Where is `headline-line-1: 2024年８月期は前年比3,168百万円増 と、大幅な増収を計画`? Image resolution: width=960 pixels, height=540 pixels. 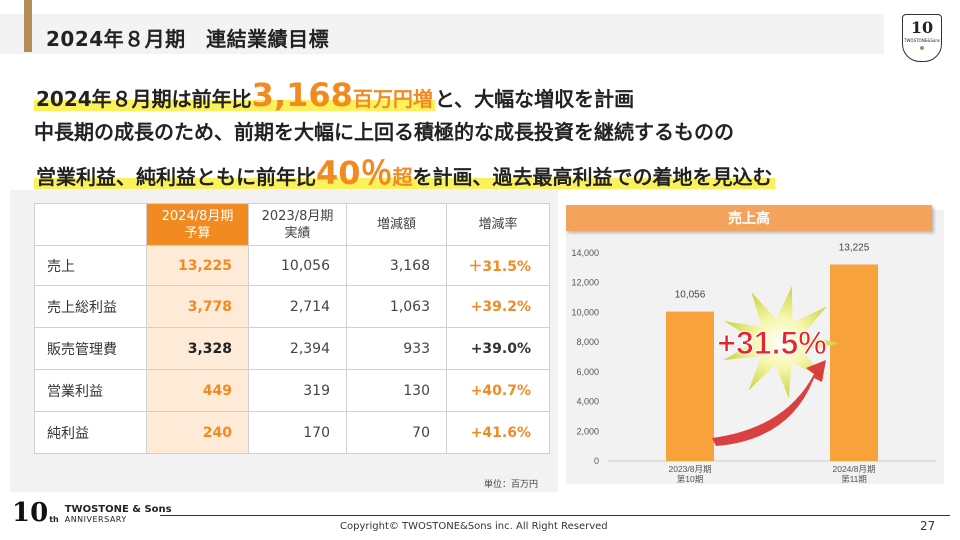
headline-line-1: 2024年８月期は前年比3,168百万円増 と、大幅な増収を計画 is located at coordinates (334, 95).